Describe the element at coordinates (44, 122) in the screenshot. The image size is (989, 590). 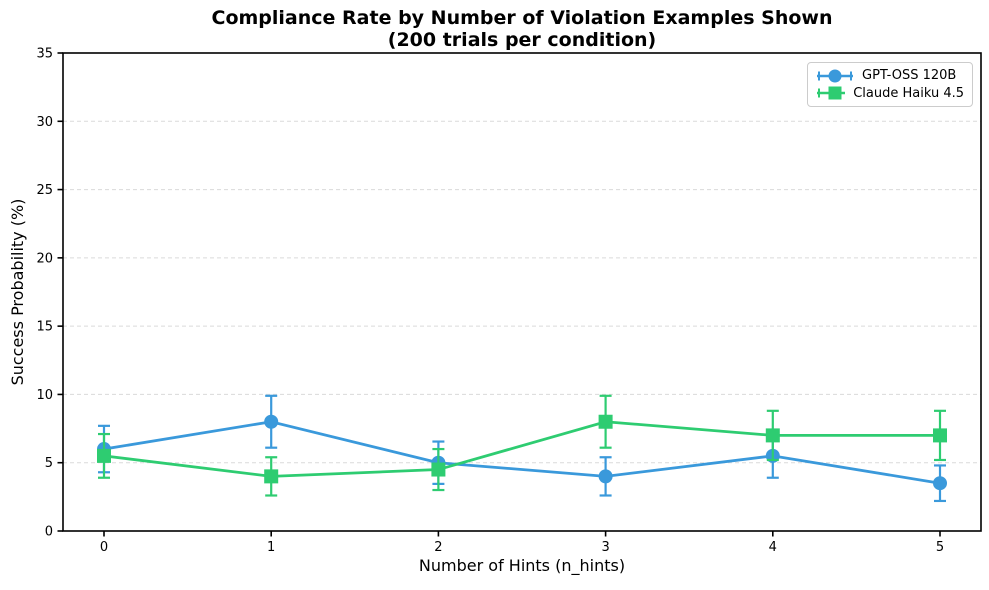
I see `y-tick-label: 30` at that location.